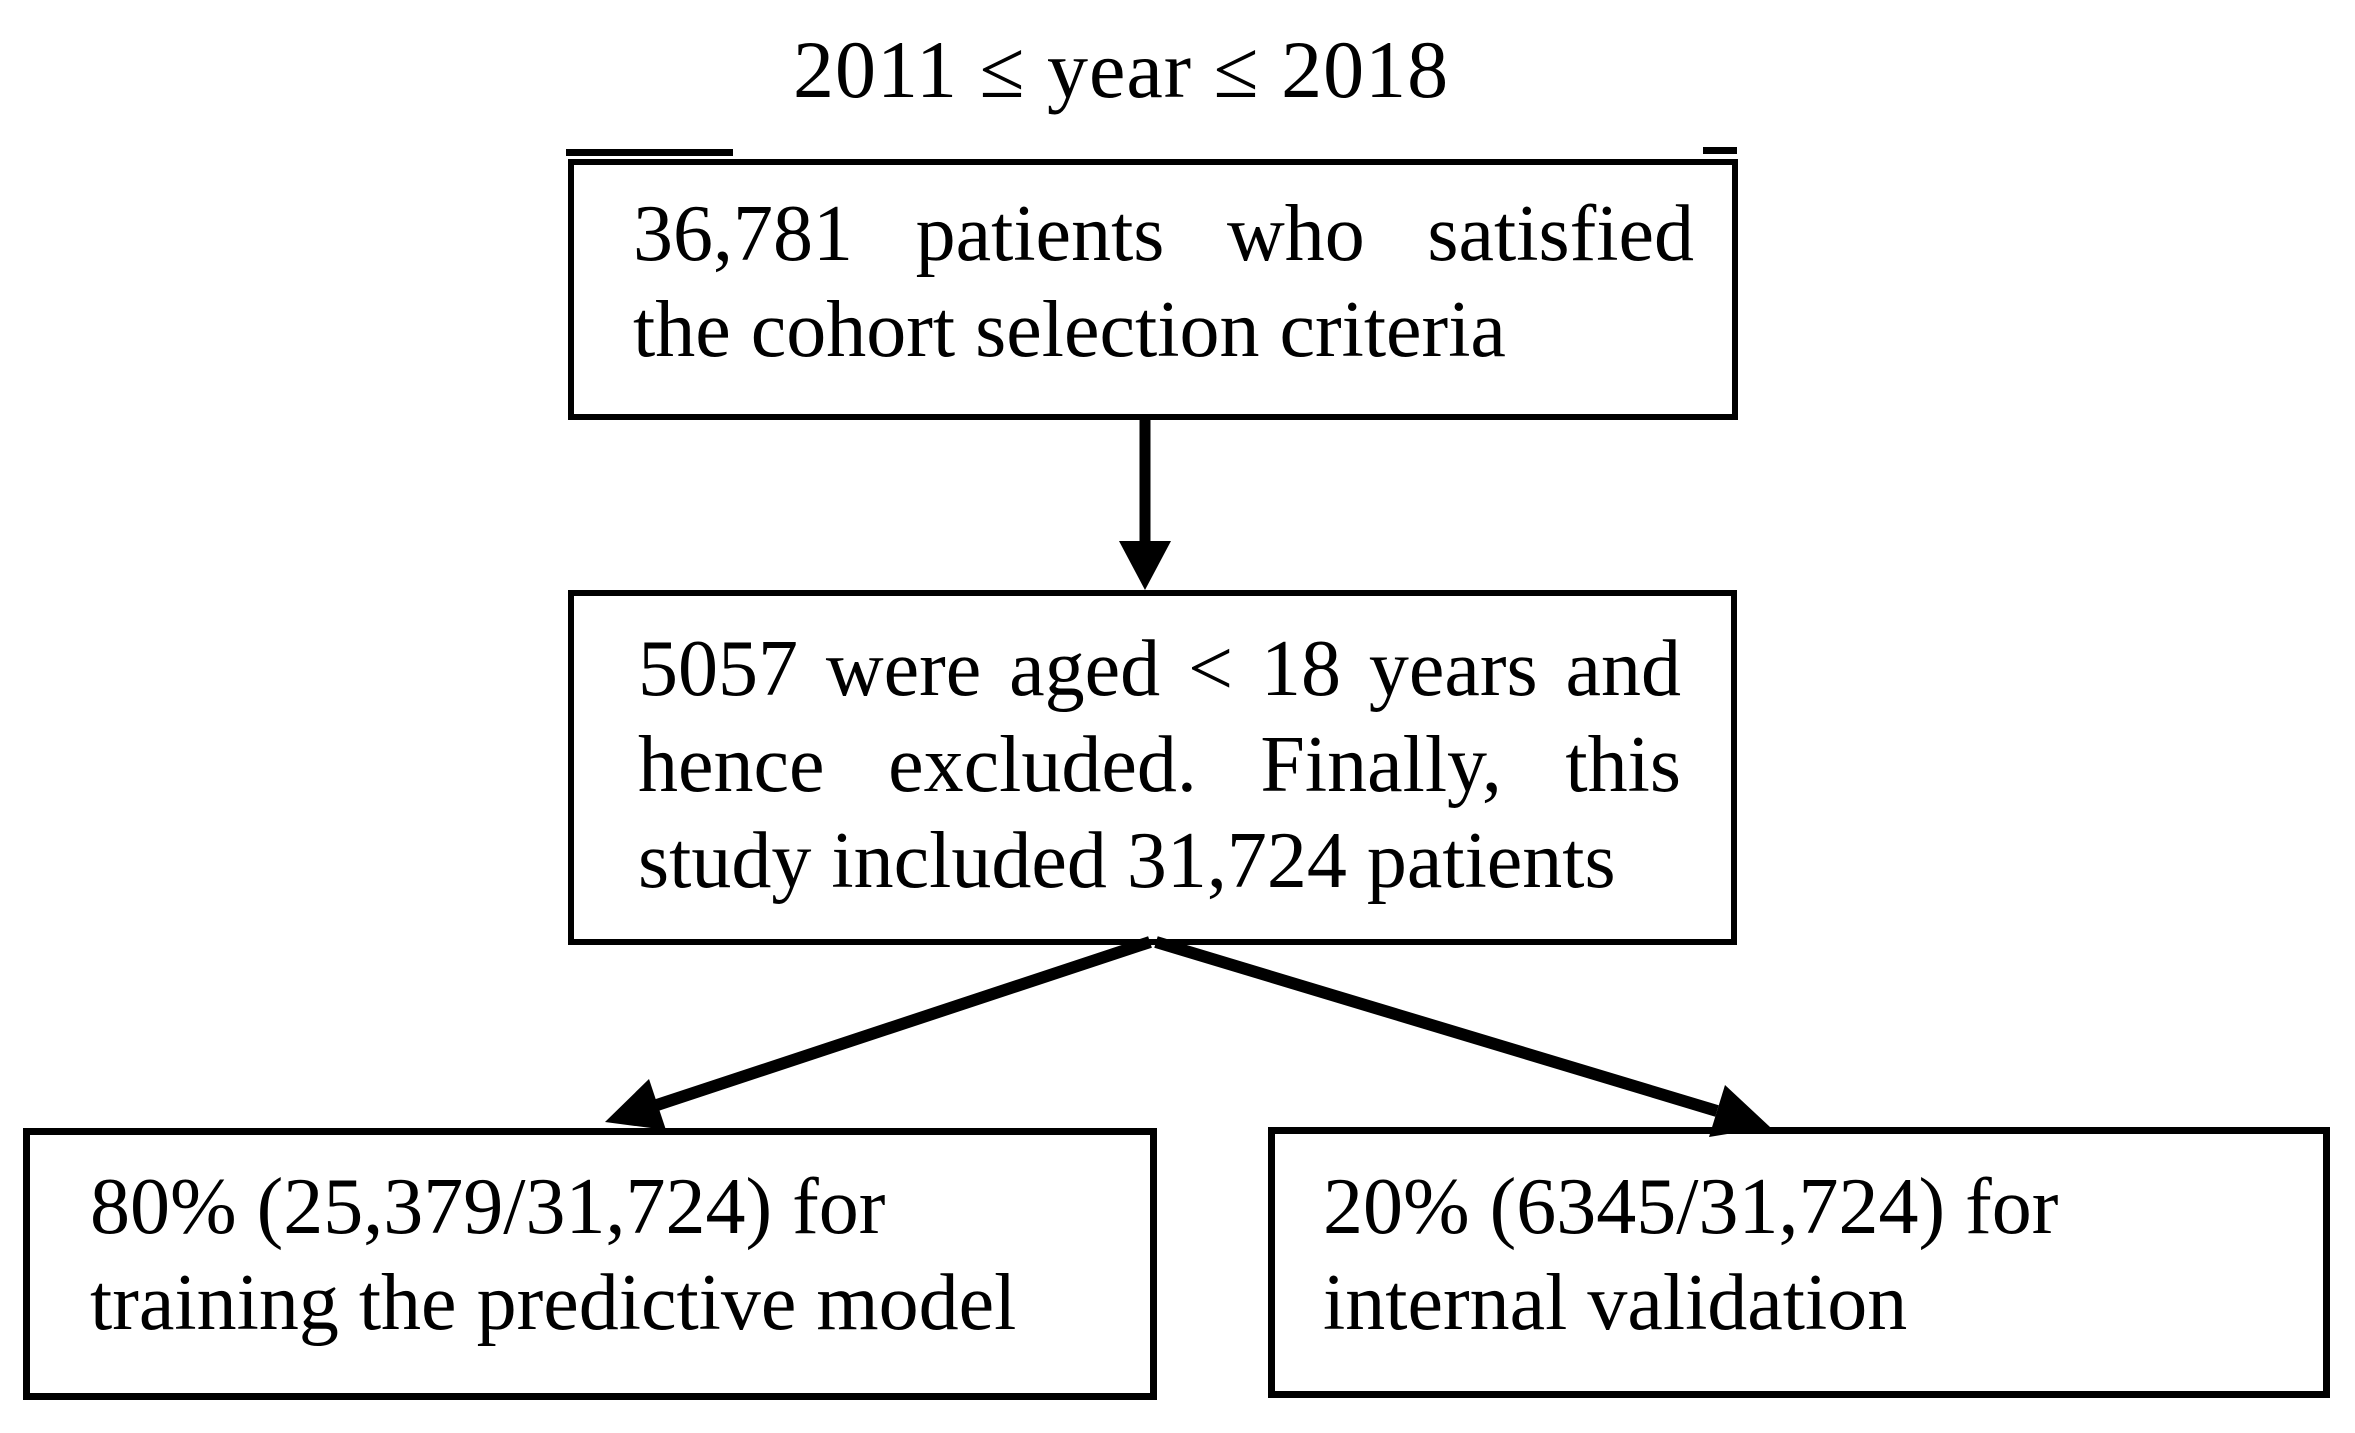  Describe the element at coordinates (635, 1104) in the screenshot. I see `arrowhead-left-down` at that location.